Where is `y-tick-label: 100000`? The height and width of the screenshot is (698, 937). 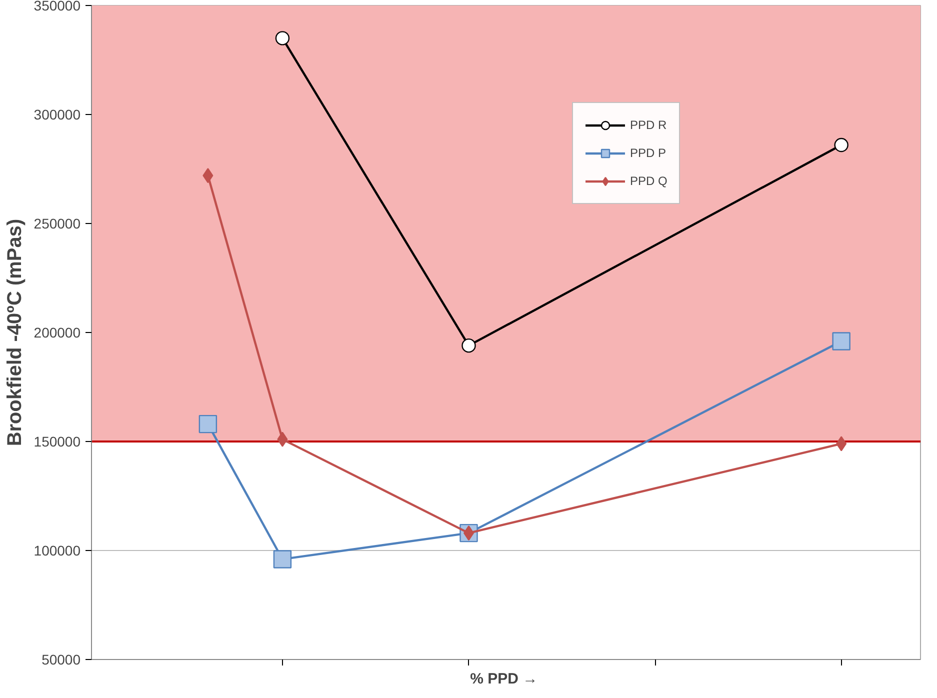 y-tick-label: 100000 is located at coordinates (57, 550).